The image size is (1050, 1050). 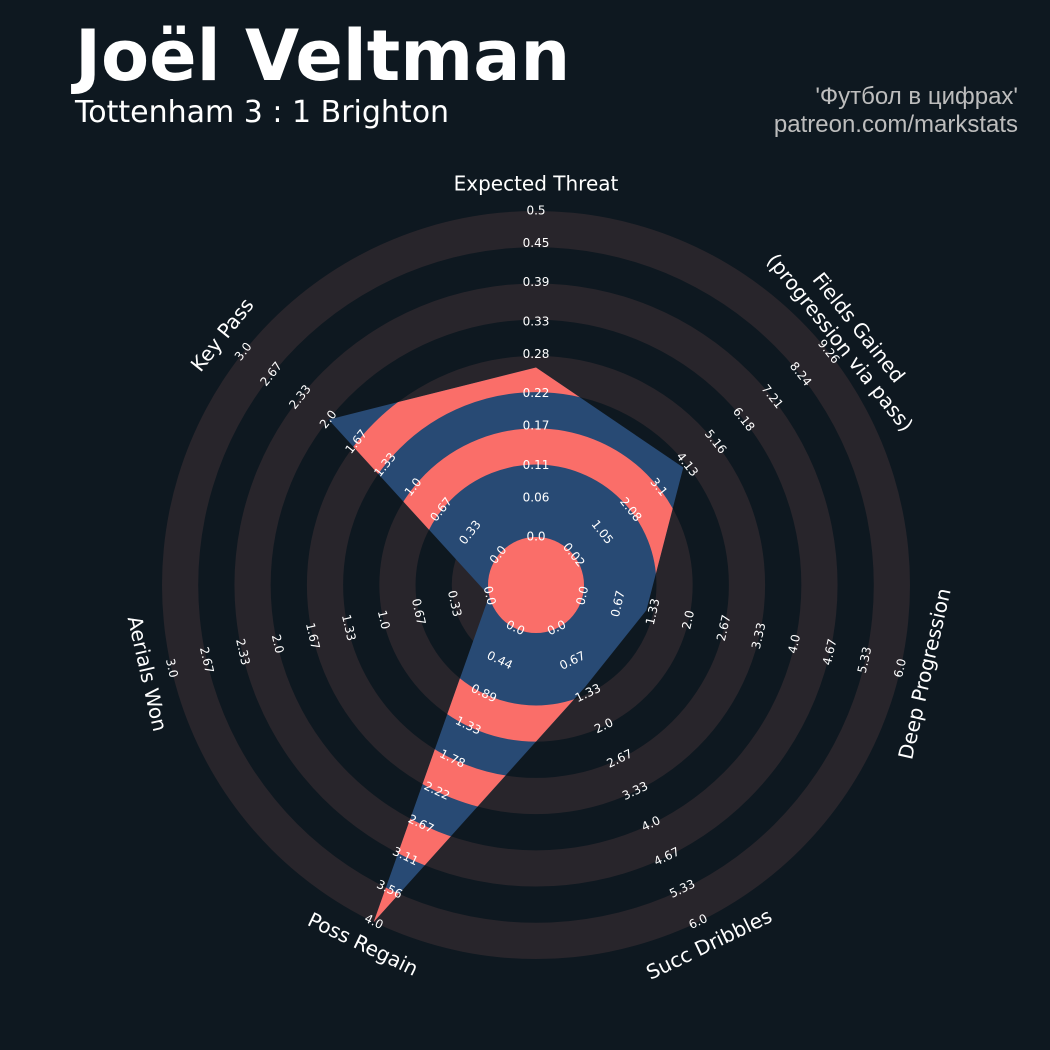 I want to click on chart-subtitle: Tottenham 3 : 1 Brighton, so click(x=261, y=112).